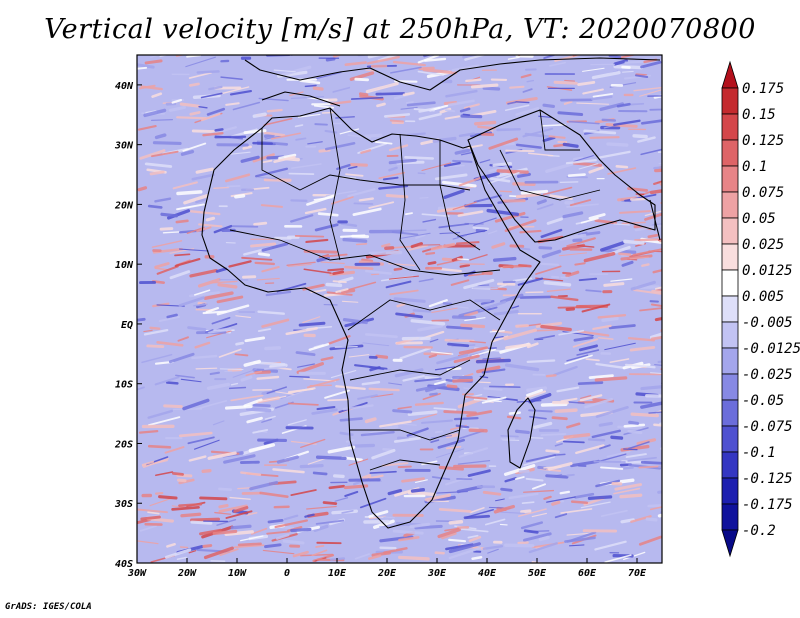 This screenshot has height=618, width=800. Describe the element at coordinates (124, 86) in the screenshot. I see `lat-tick-label: 40N` at that location.